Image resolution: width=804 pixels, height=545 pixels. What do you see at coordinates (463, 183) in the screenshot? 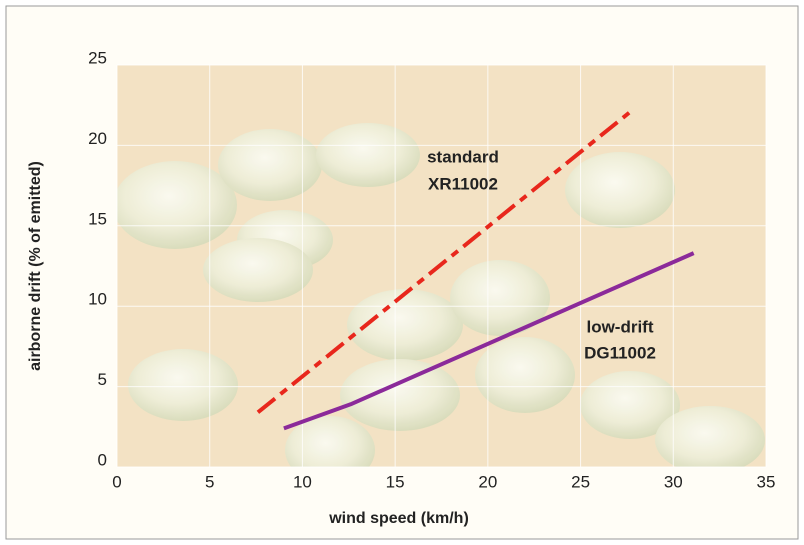
I see `annotation: XR11002` at bounding box center [463, 183].